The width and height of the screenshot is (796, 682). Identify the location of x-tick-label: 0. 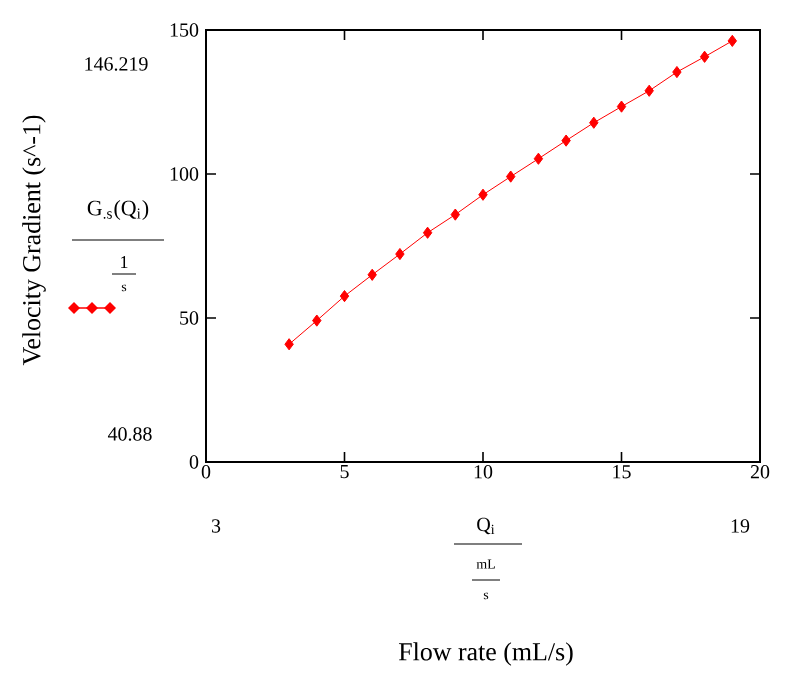
(206, 472).